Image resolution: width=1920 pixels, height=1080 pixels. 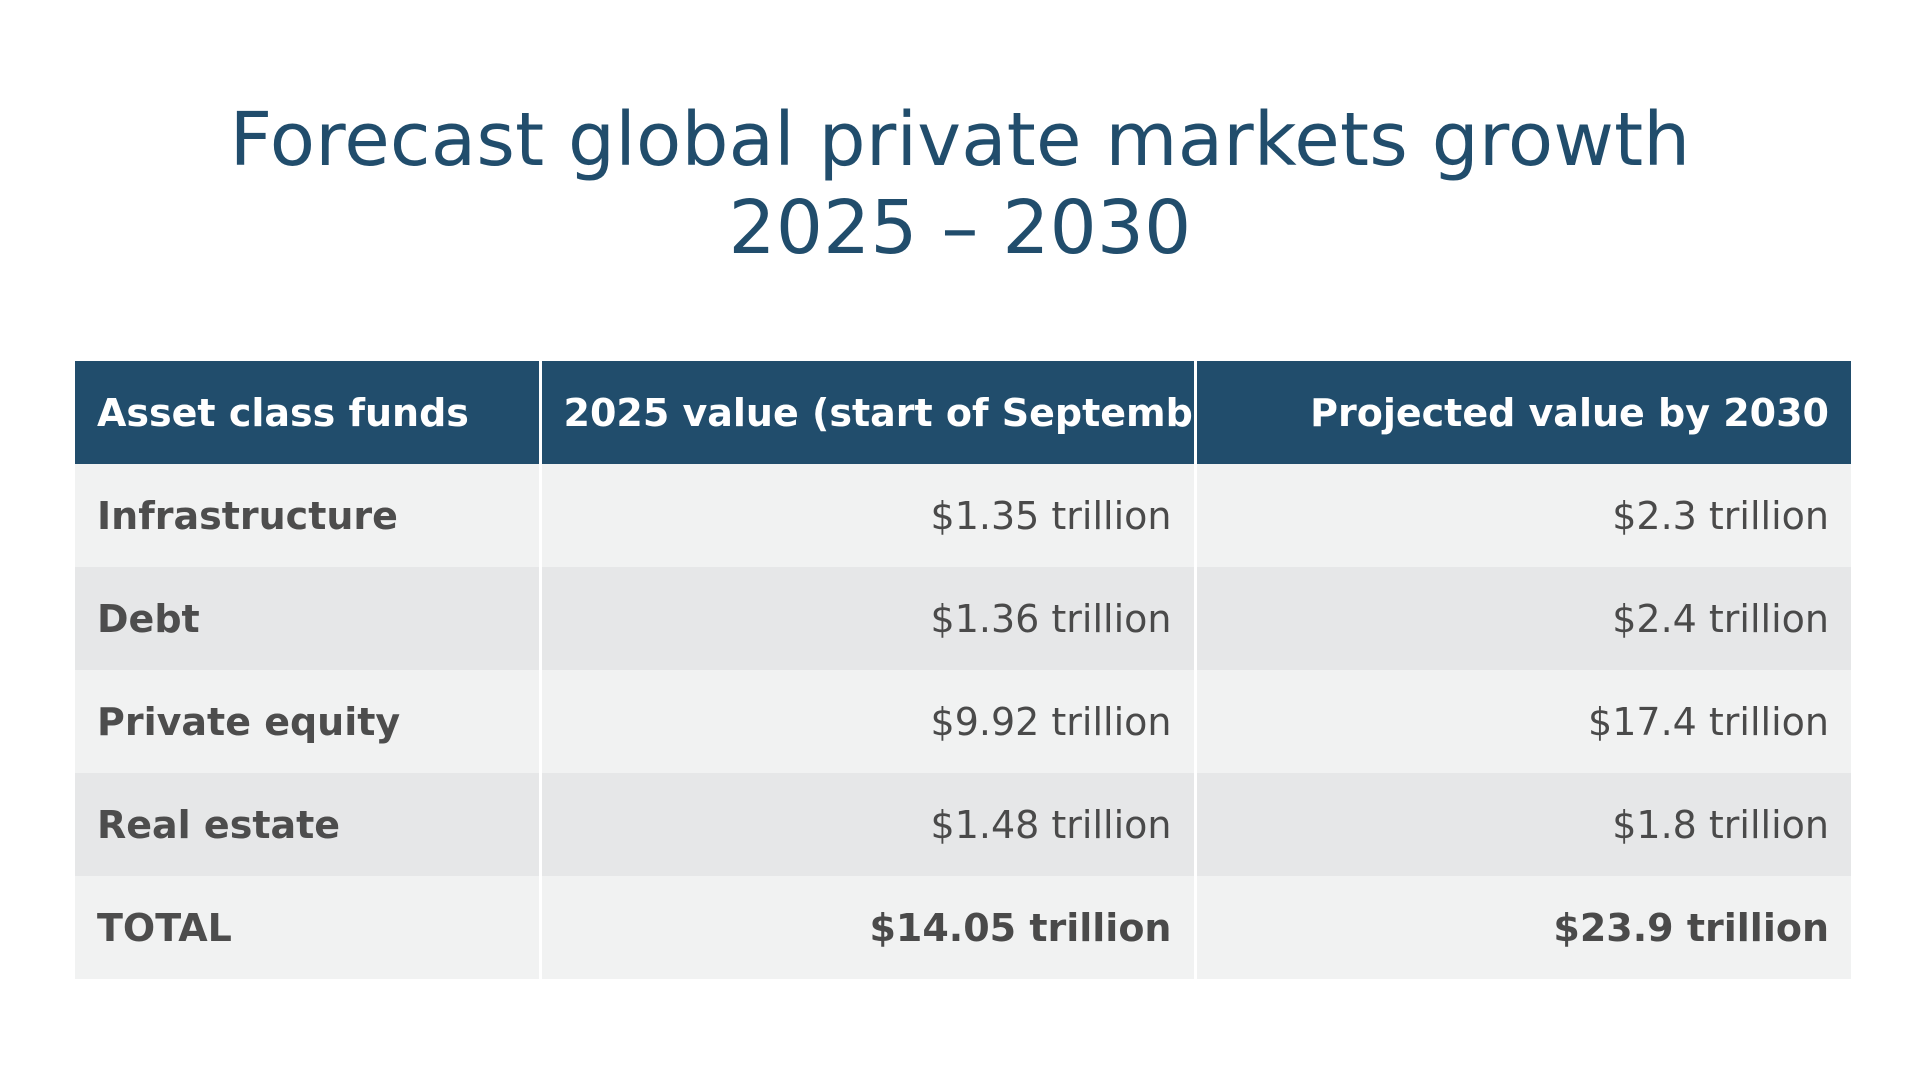 I want to click on cell-2030-value: $2.4 trillion, so click(x=1522, y=618).